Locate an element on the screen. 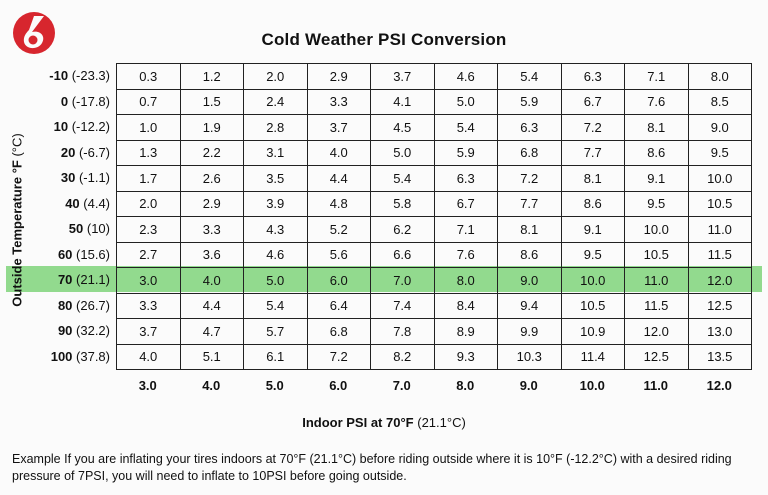 This screenshot has height=495, width=768. x-axis-label-unit: (21.1°C) is located at coordinates (441, 422).